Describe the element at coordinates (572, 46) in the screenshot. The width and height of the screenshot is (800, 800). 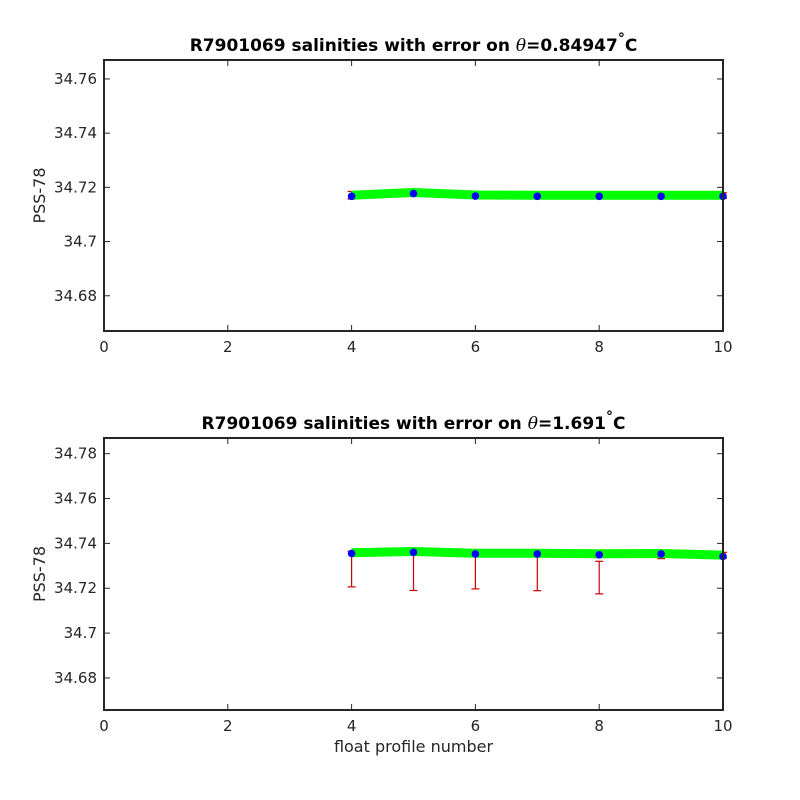
I see `title-value: =0.84947` at that location.